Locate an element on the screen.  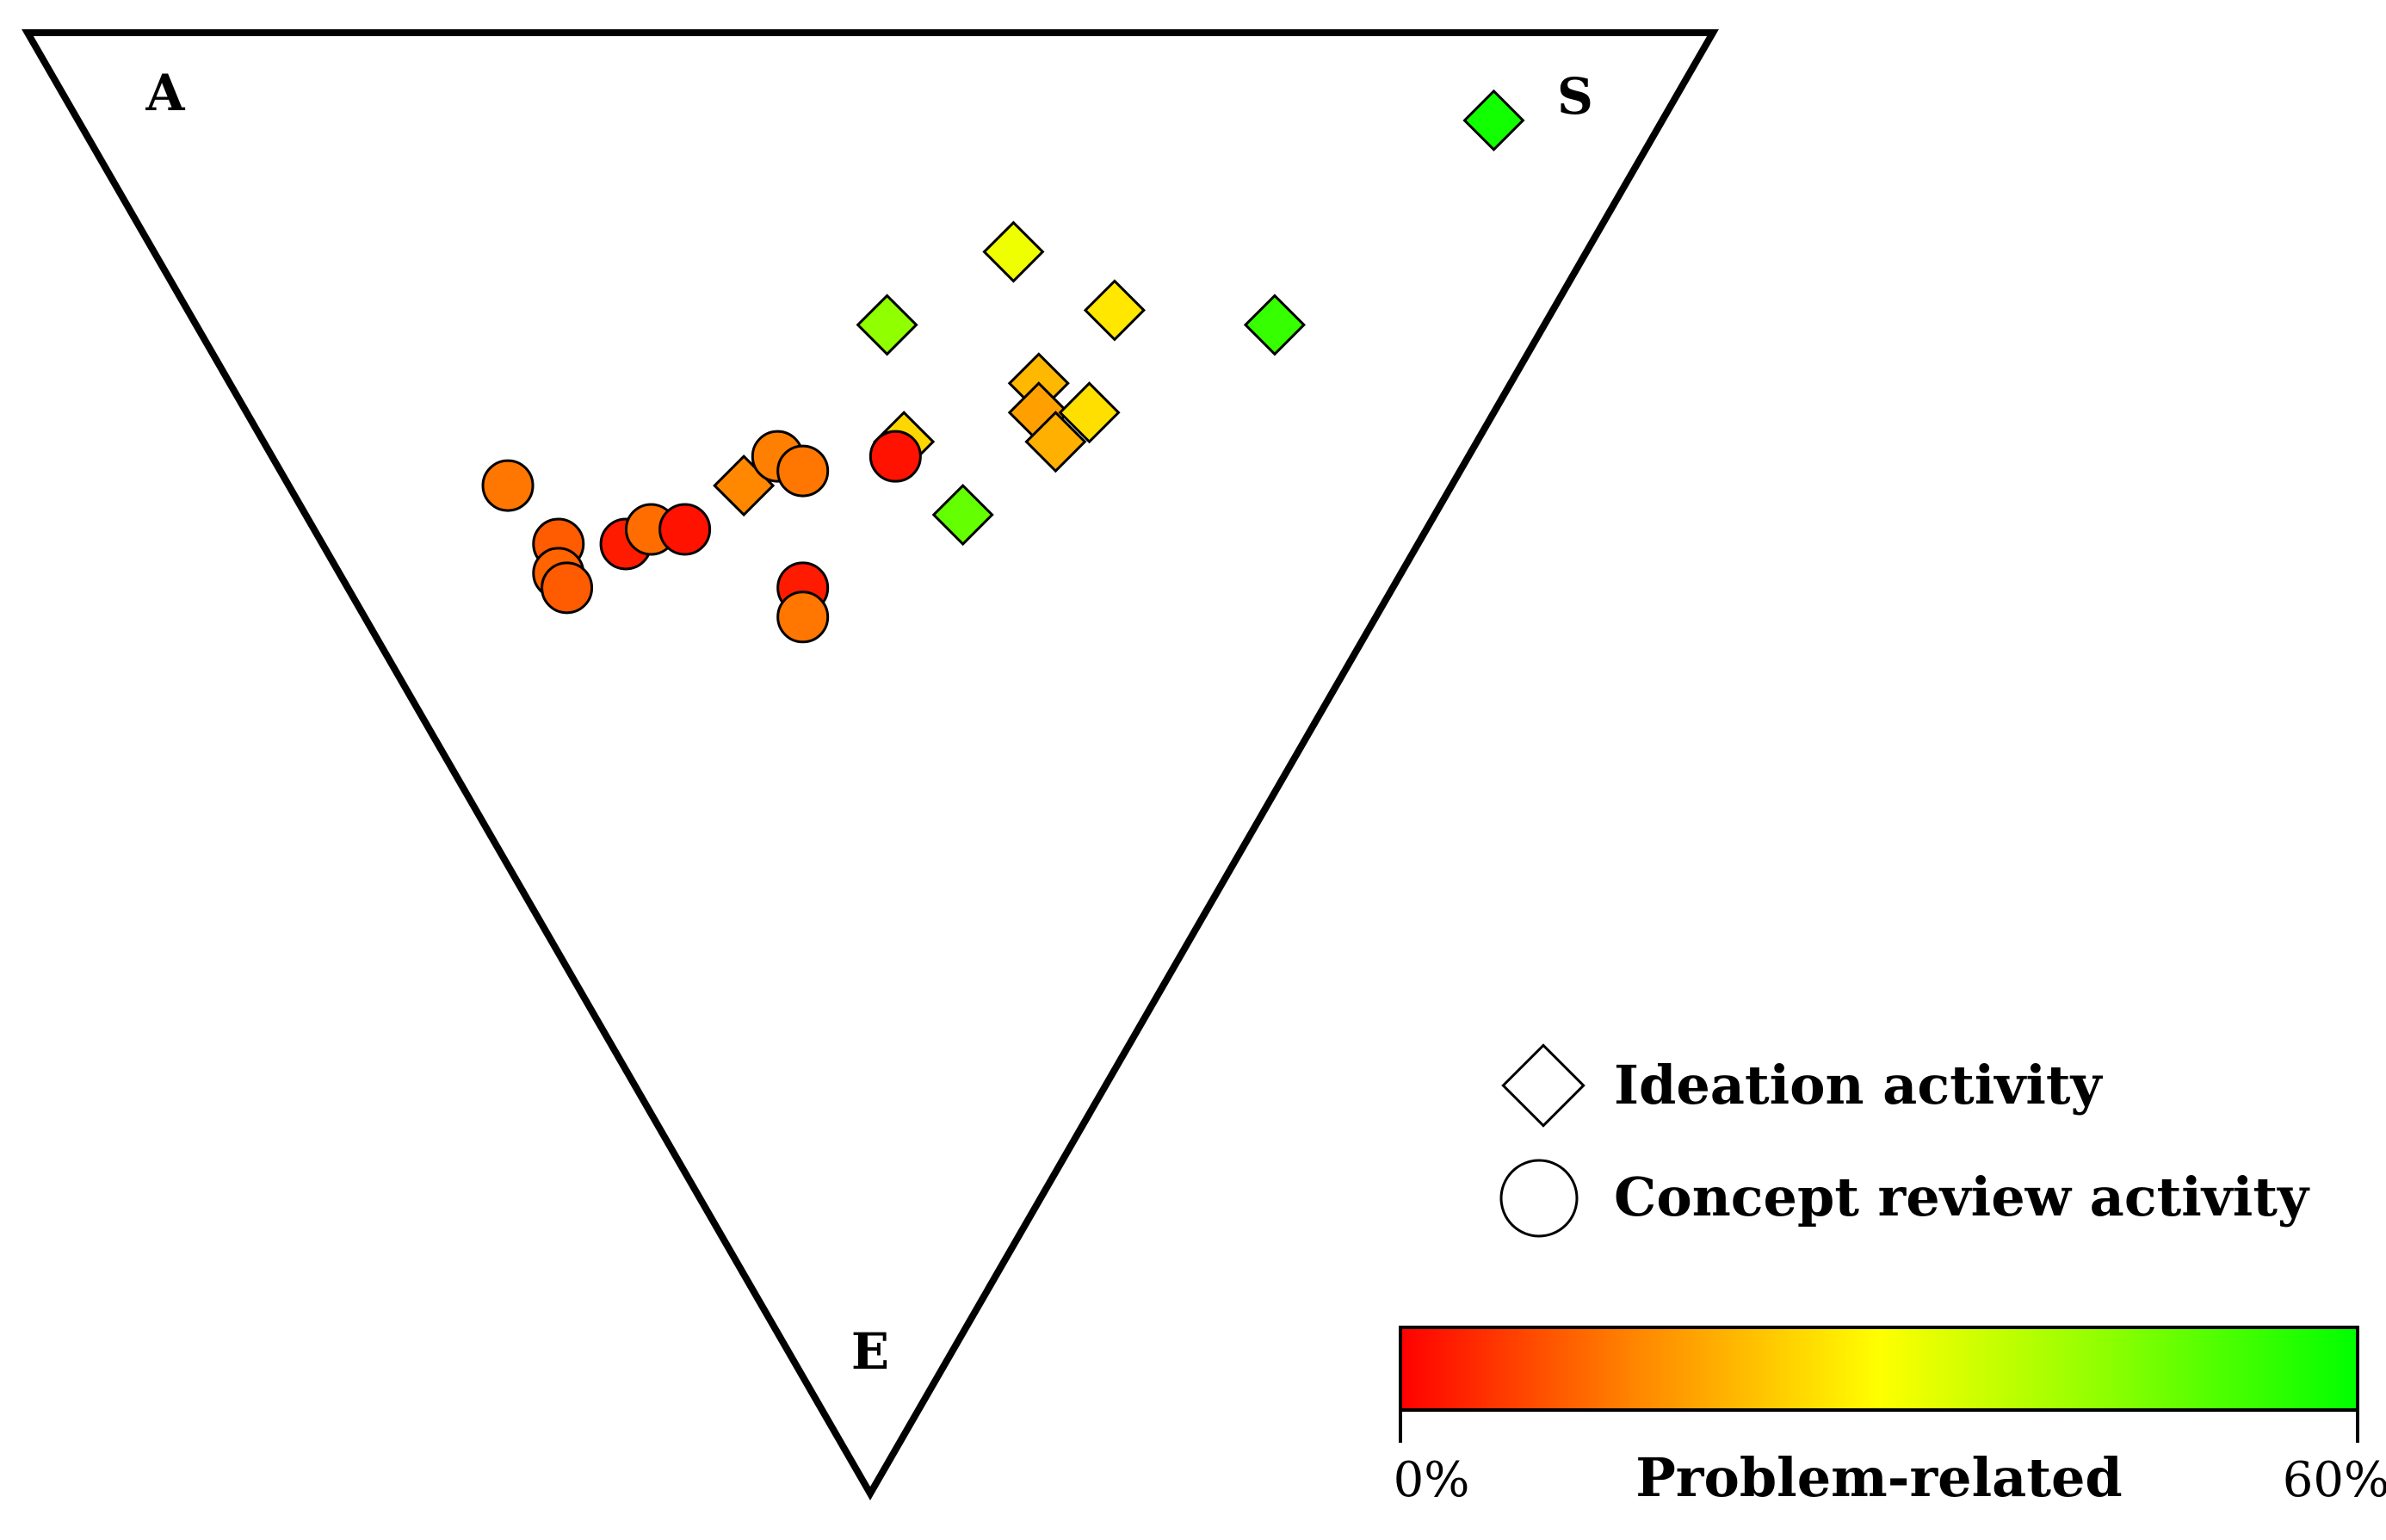
legend-diamond-marker is located at coordinates (1543, 1085).